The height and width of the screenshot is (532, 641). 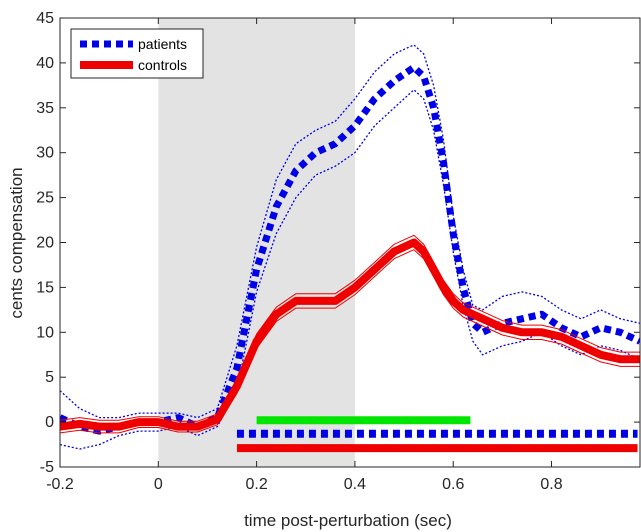 What do you see at coordinates (16, 242) in the screenshot?
I see `y-axis-label: cents compensation` at bounding box center [16, 242].